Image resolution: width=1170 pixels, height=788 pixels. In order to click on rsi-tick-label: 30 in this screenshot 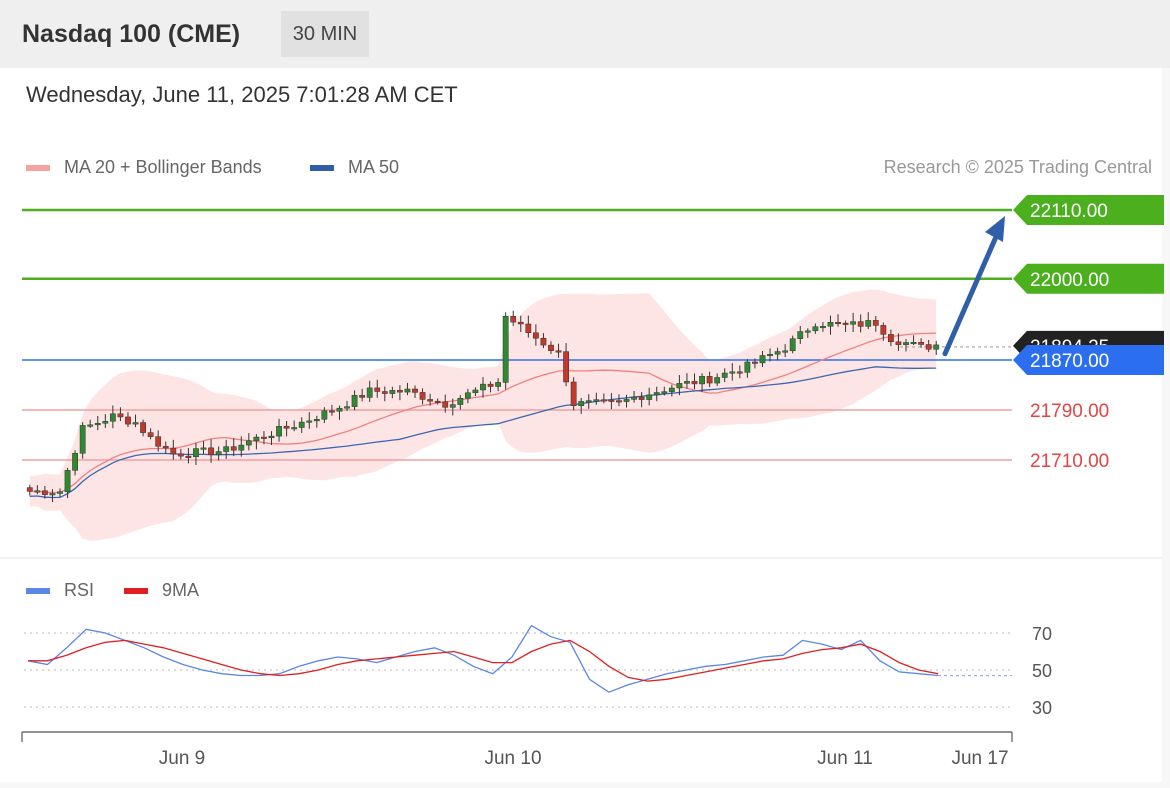, I will do `click(1042, 708)`.